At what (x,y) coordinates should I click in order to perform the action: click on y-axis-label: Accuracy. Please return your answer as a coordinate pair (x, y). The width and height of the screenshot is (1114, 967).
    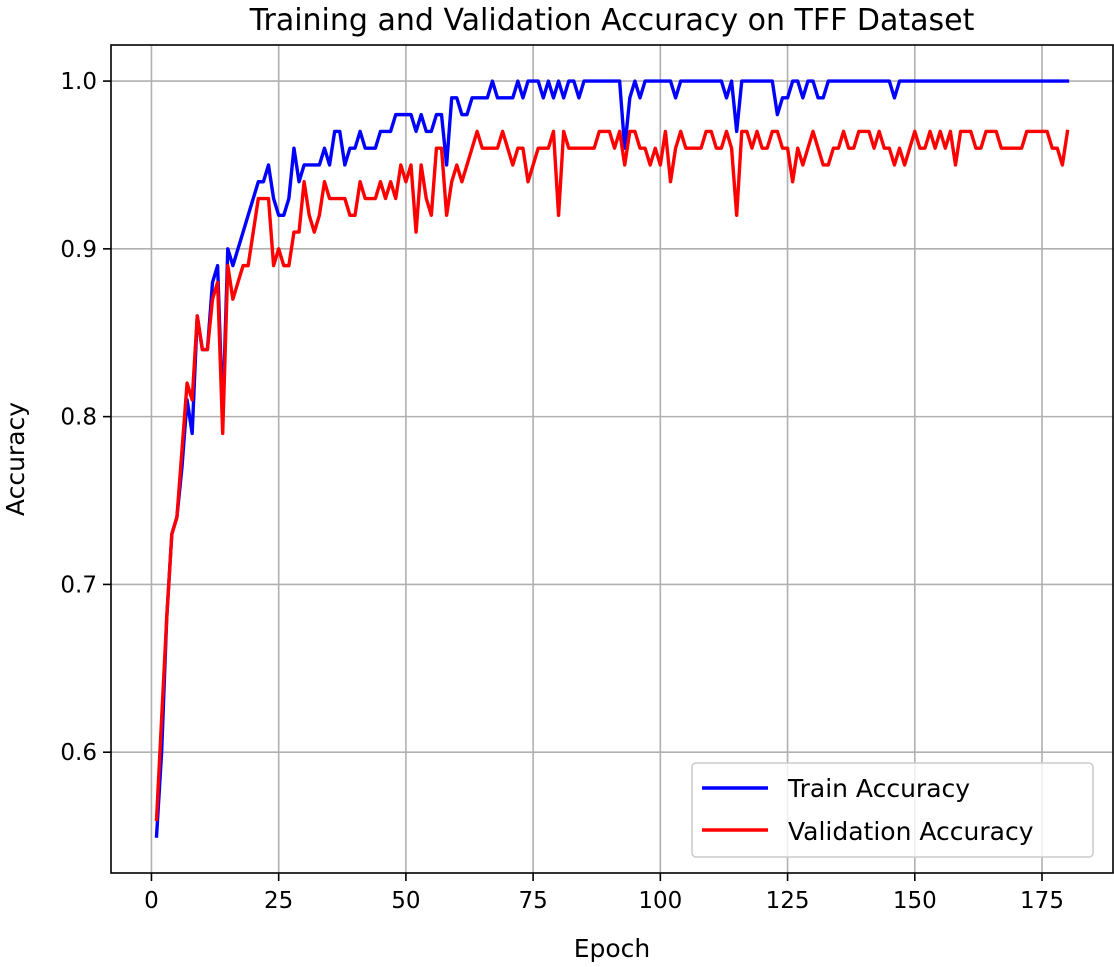
    Looking at the image, I should click on (15, 459).